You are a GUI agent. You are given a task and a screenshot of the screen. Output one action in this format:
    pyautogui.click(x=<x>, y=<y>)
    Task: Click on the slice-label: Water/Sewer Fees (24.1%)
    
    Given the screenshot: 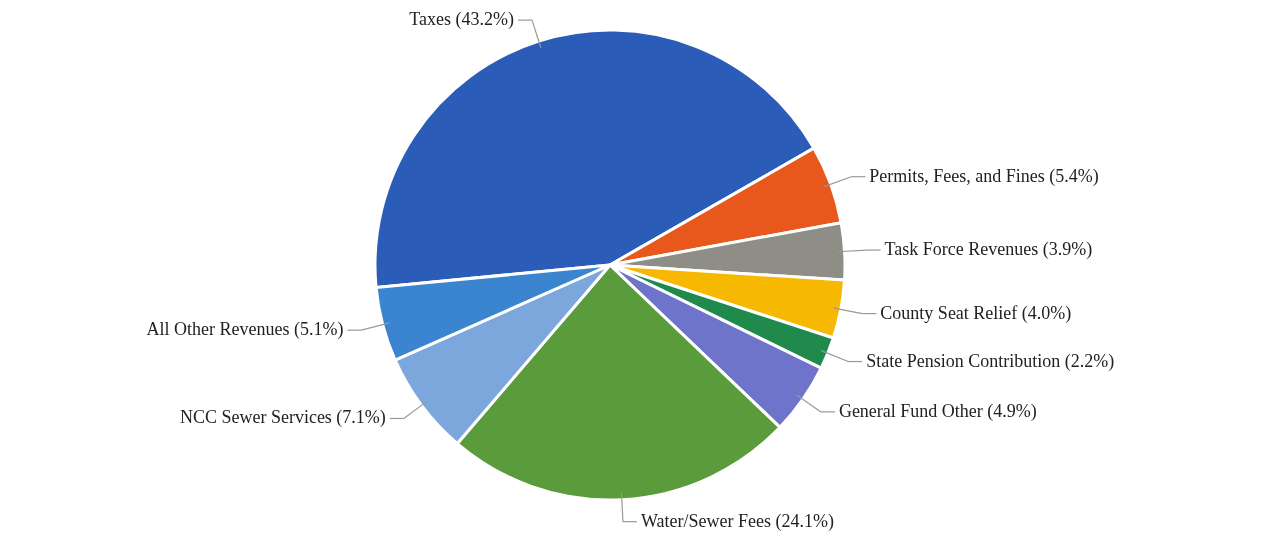 What is the action you would take?
    pyautogui.click(x=737, y=521)
    